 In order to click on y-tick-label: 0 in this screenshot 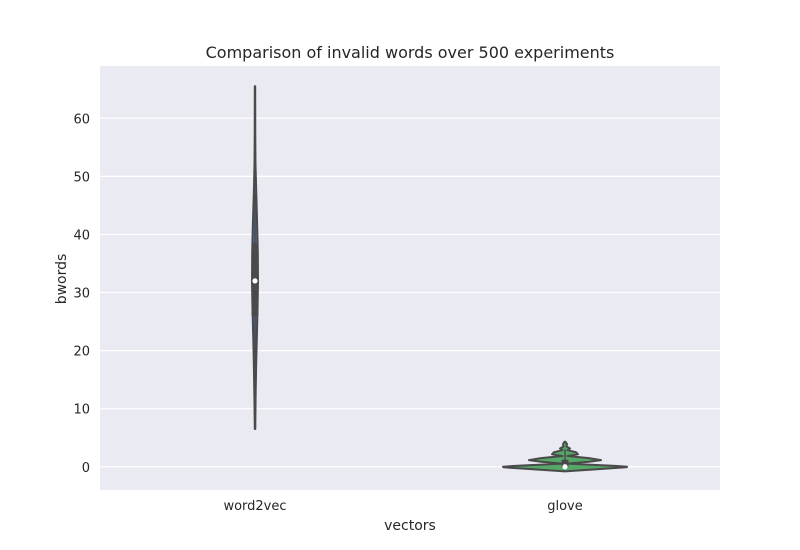, I will do `click(86, 468)`.